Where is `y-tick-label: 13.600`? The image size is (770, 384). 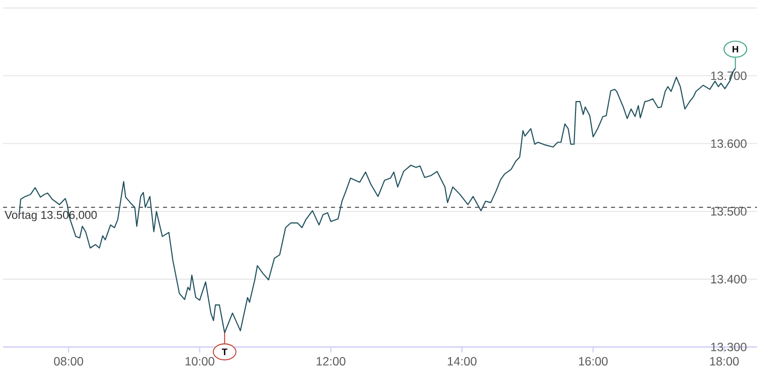
y-tick-label: 13.600 is located at coordinates (728, 143).